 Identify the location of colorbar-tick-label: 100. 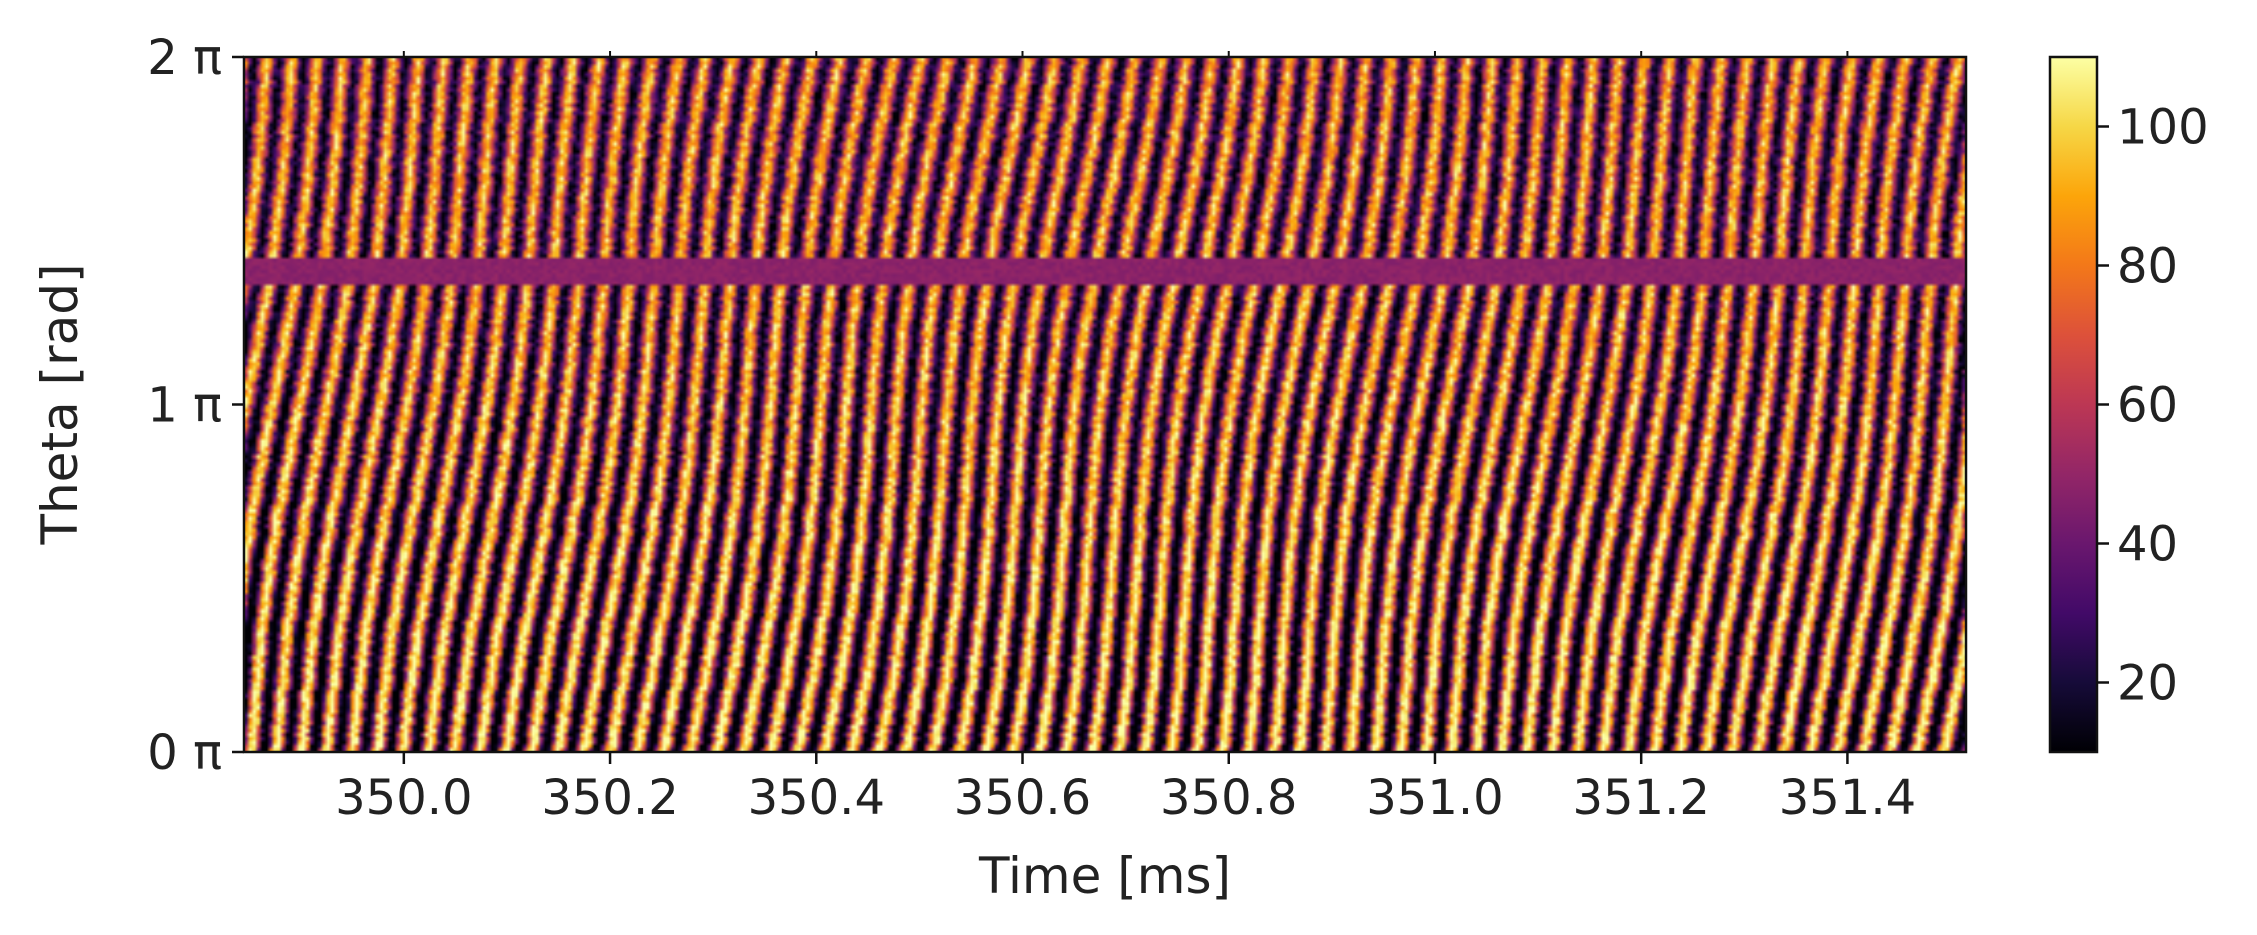
(2163, 128).